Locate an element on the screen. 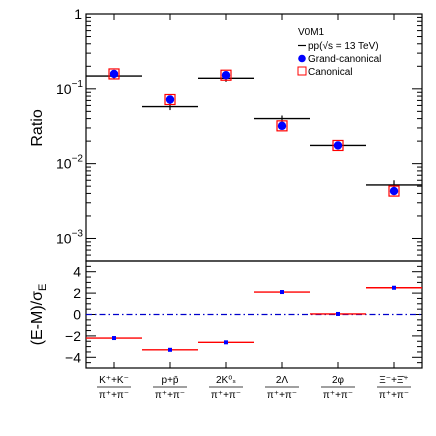 The image size is (436, 436). y-tick-label: 10⁻² is located at coordinates (69, 163).